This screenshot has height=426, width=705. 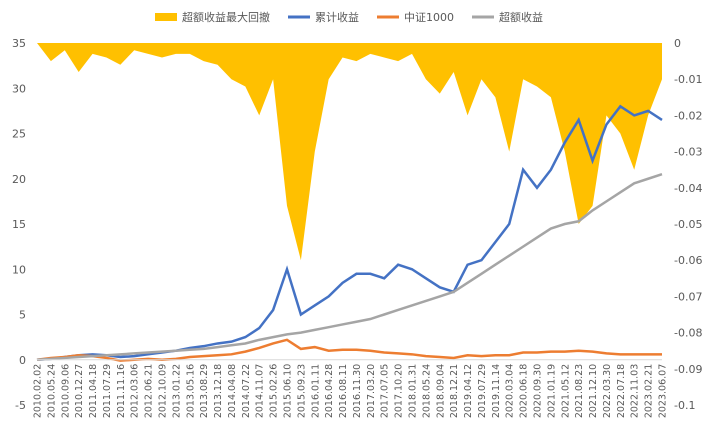 I want to click on x-tick-label: 2010.05.24, so click(x=51, y=391).